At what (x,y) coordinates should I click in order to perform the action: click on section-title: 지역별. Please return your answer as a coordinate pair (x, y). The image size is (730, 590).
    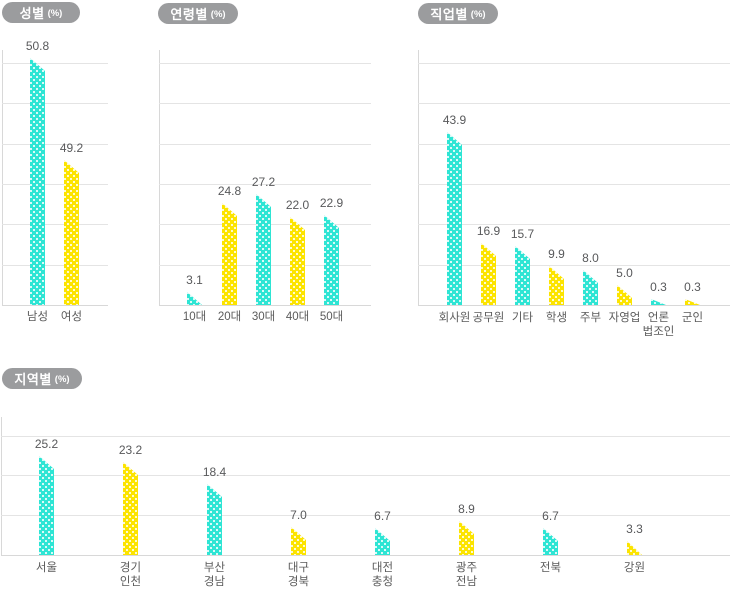
    Looking at the image, I should click on (33, 379).